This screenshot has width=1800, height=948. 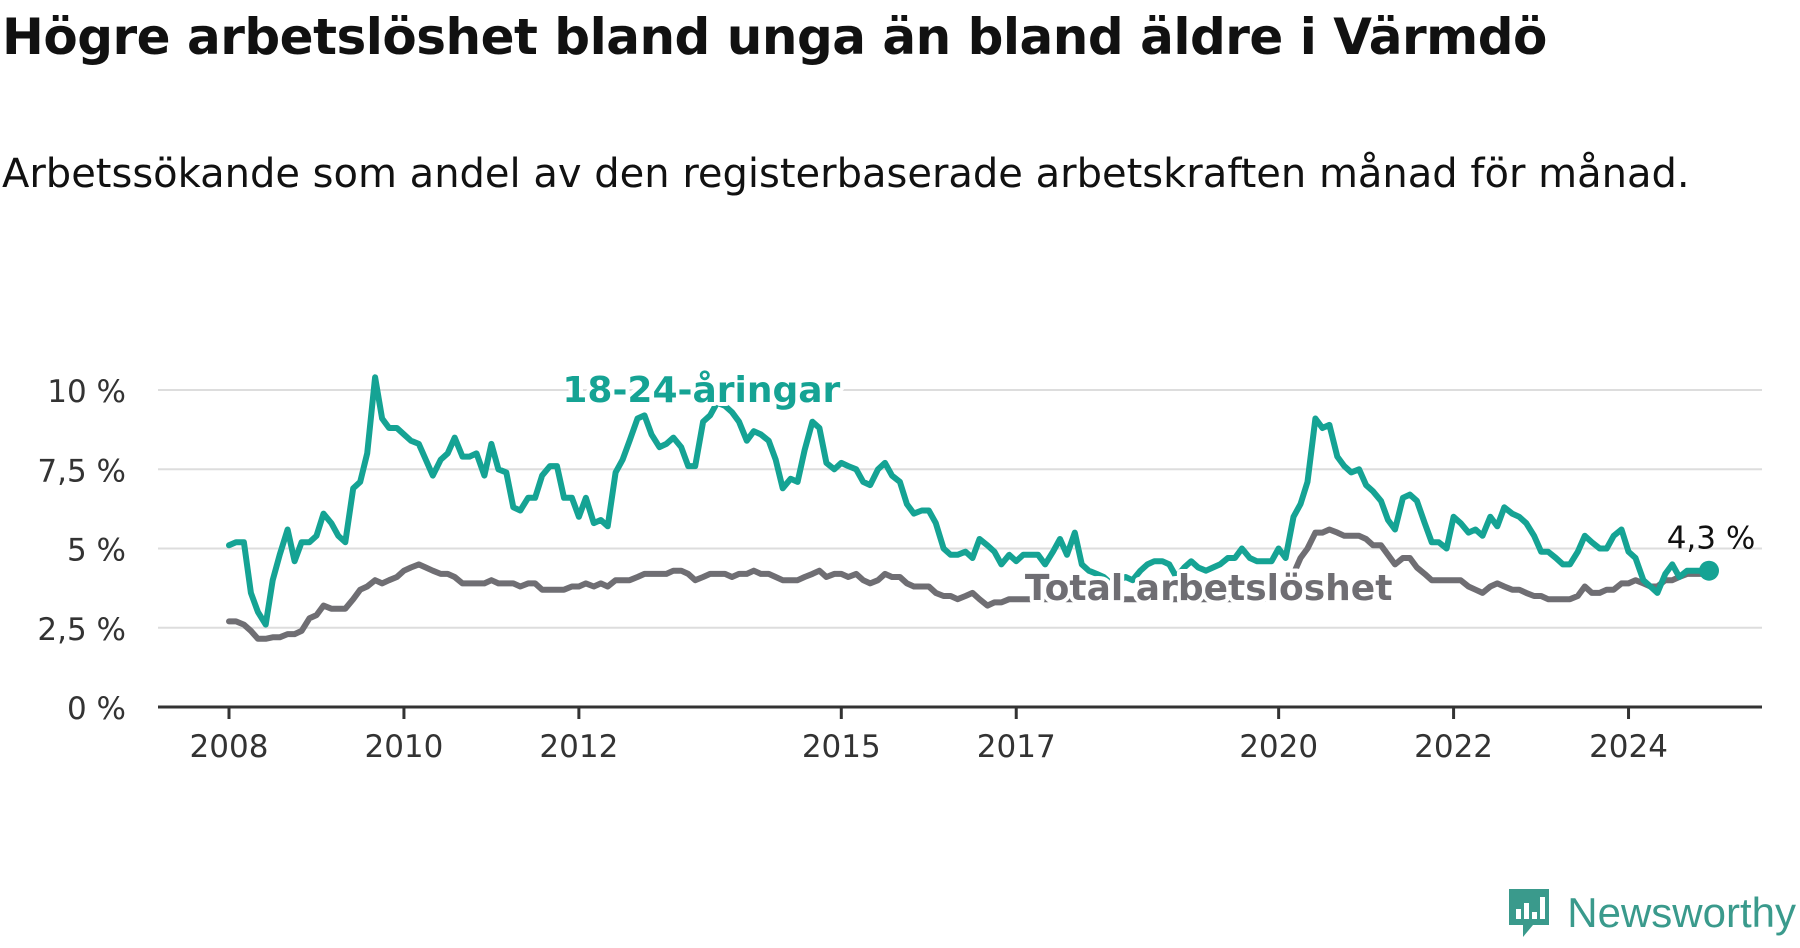 What do you see at coordinates (1278, 747) in the screenshot?
I see `x-tick-label: 2020` at bounding box center [1278, 747].